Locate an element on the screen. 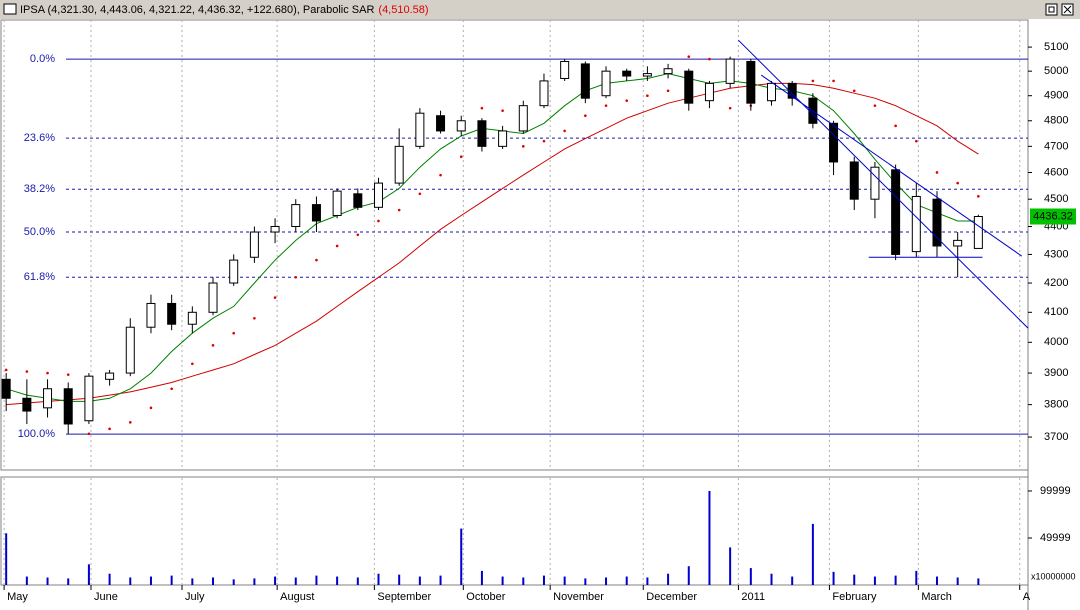 The image size is (1080, 610). window-buttons is located at coordinates (1059, 9).